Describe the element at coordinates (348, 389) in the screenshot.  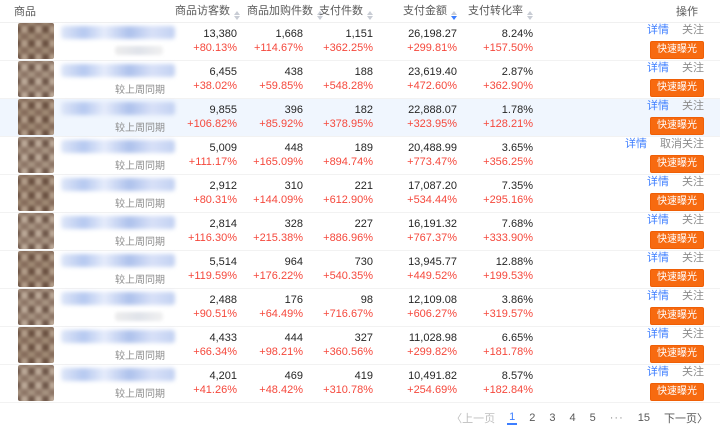
I see `metric-delta: +310.78%` at that location.